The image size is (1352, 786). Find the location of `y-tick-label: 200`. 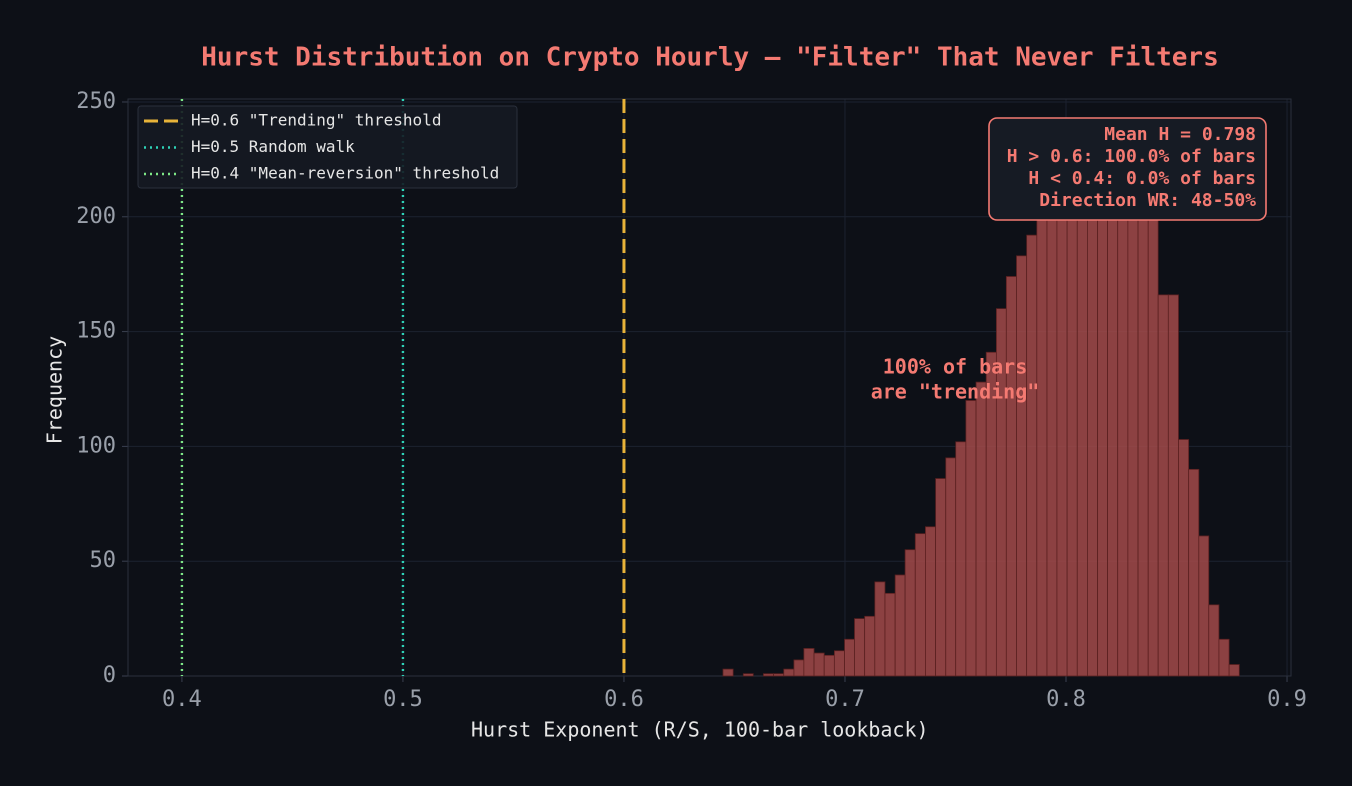

y-tick-label: 200 is located at coordinates (96, 216).